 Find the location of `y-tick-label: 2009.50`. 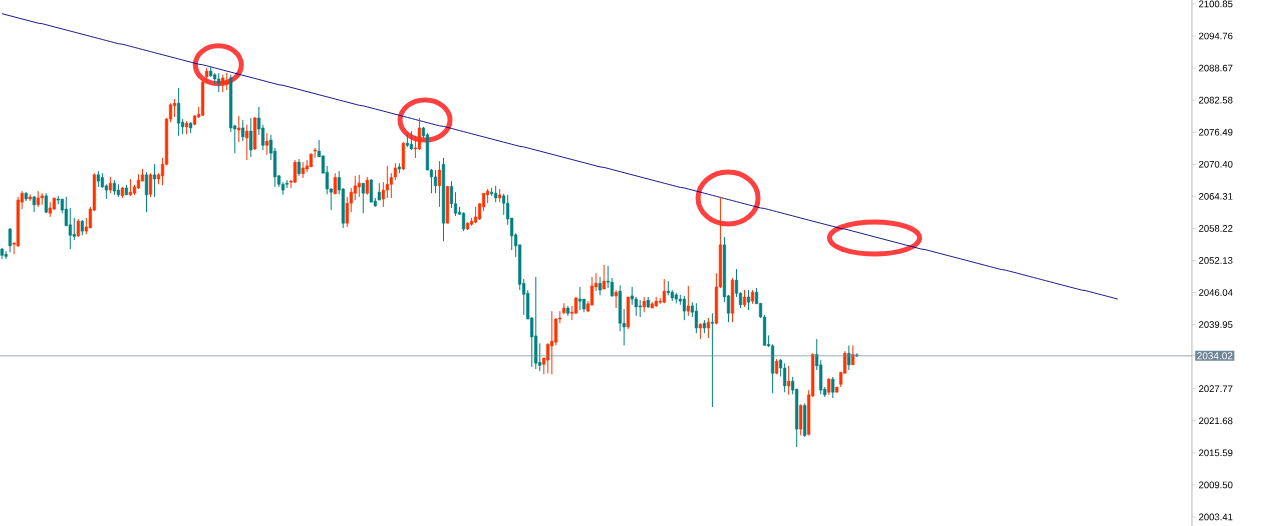

y-tick-label: 2009.50 is located at coordinates (1216, 485).